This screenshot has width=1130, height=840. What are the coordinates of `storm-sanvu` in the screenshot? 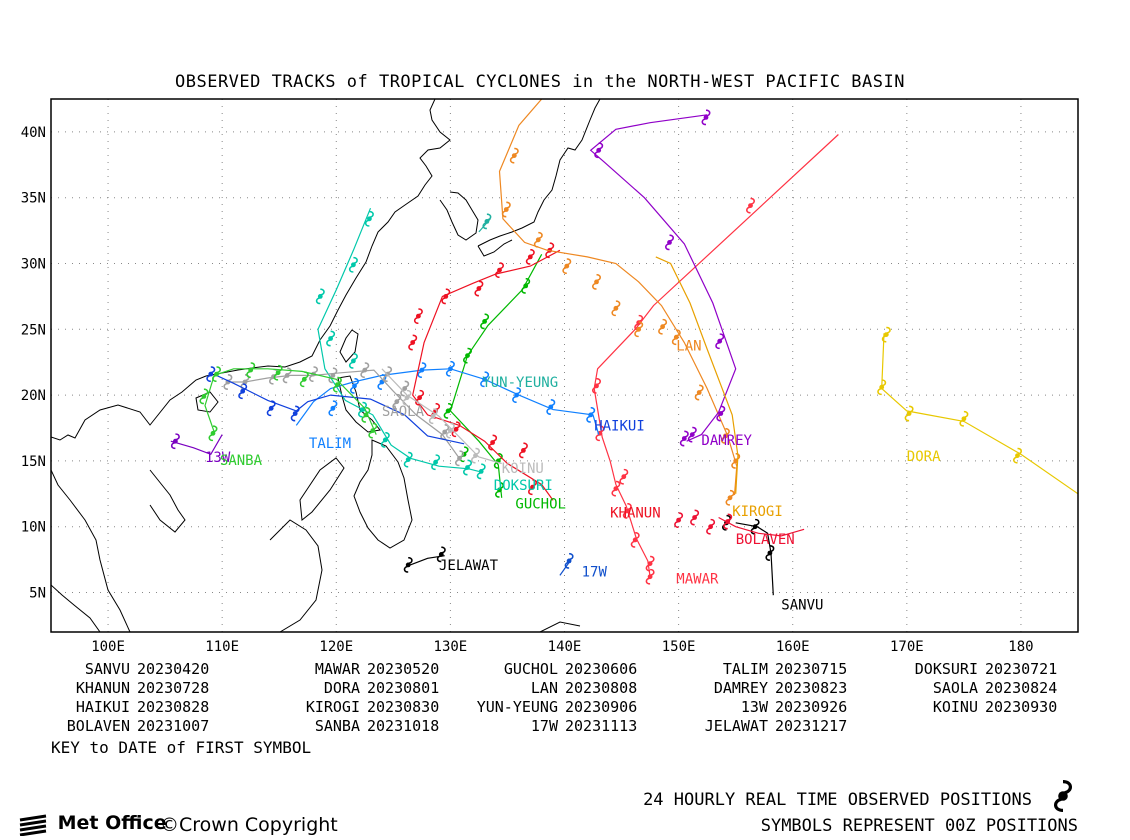 It's located at (748, 555).